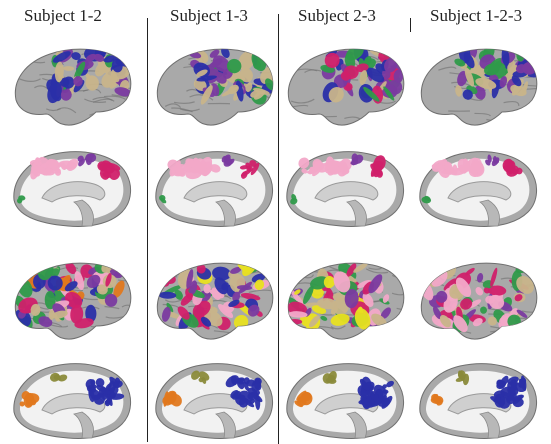 The width and height of the screenshot is (551, 444). Describe the element at coordinates (63, 15) in the screenshot. I see `column-title-subject-1-2: Subject 1-2` at that location.